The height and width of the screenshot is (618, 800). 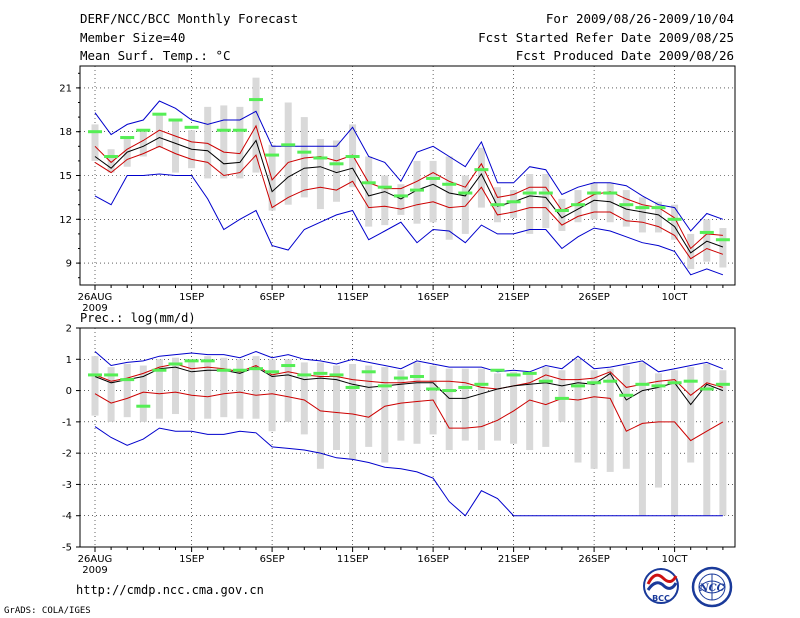 What do you see at coordinates (67, 454) in the screenshot?
I see `y-tick-label: -2` at bounding box center [67, 454].